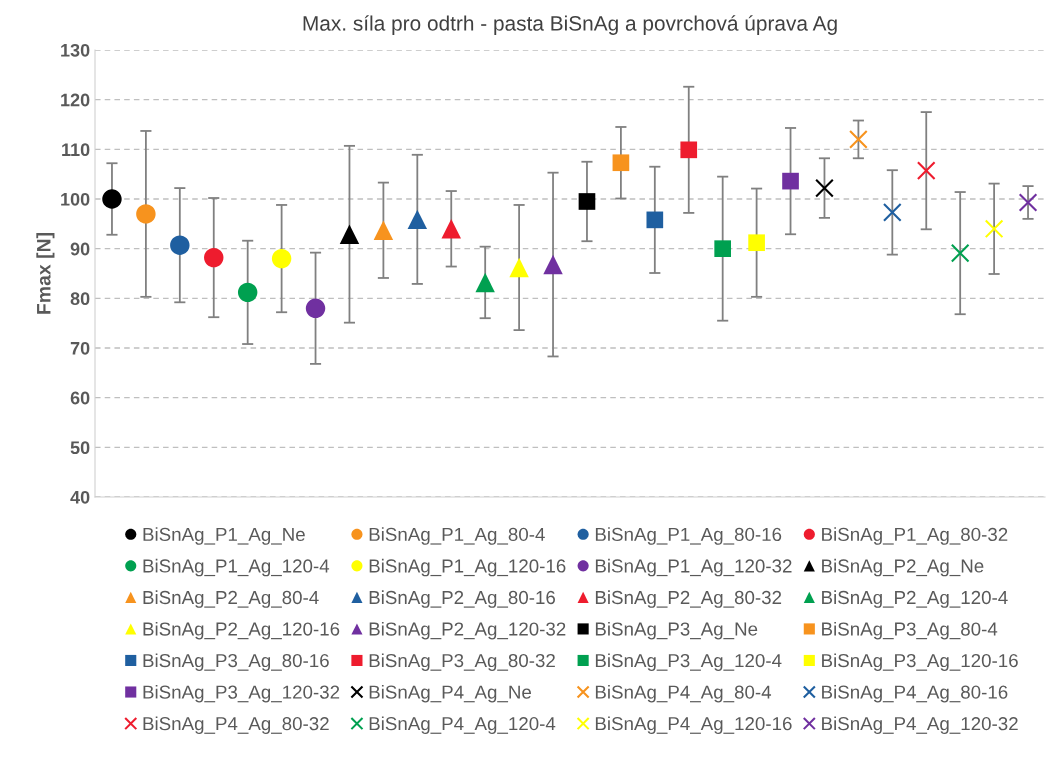  Describe the element at coordinates (688, 662) in the screenshot. I see `legend-label: BiSnAg_P3_Ag_120-4` at that location.